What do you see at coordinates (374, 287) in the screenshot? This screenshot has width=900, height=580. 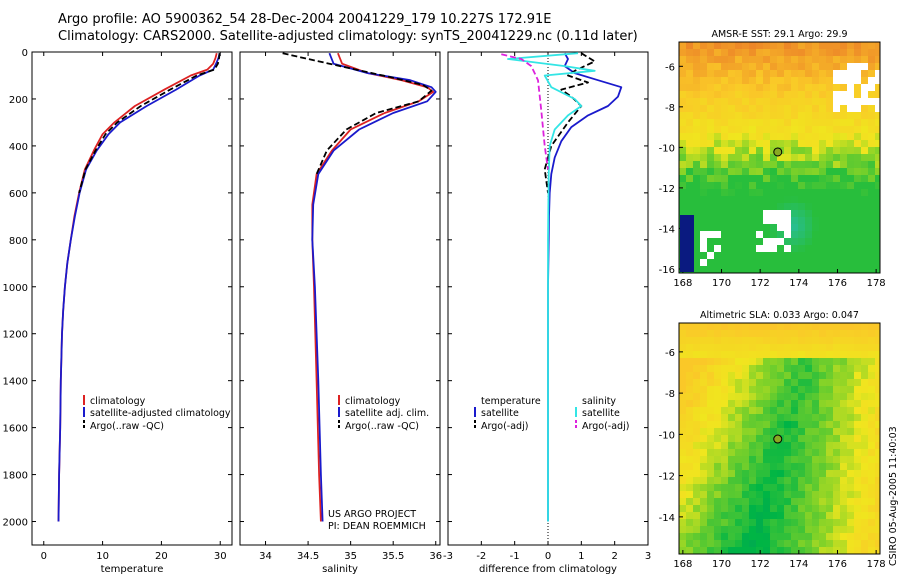 I see `salinity-series-satellite-adj-clim-` at bounding box center [374, 287].